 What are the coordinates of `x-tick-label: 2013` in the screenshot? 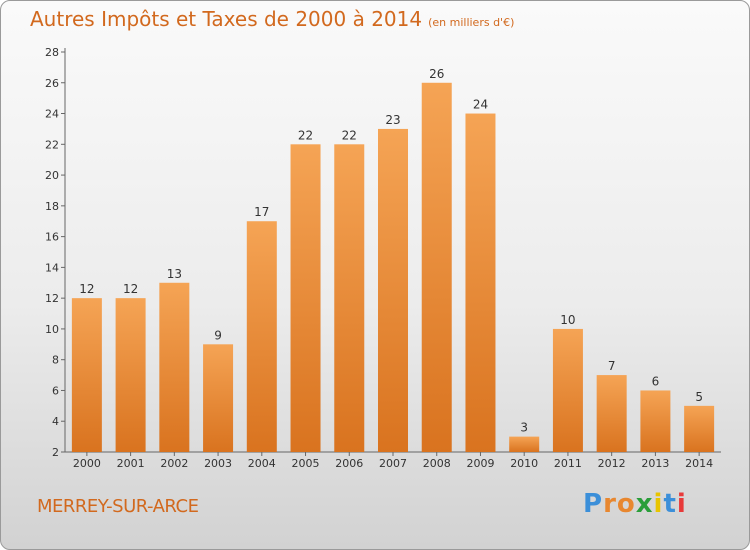 It's located at (655, 463).